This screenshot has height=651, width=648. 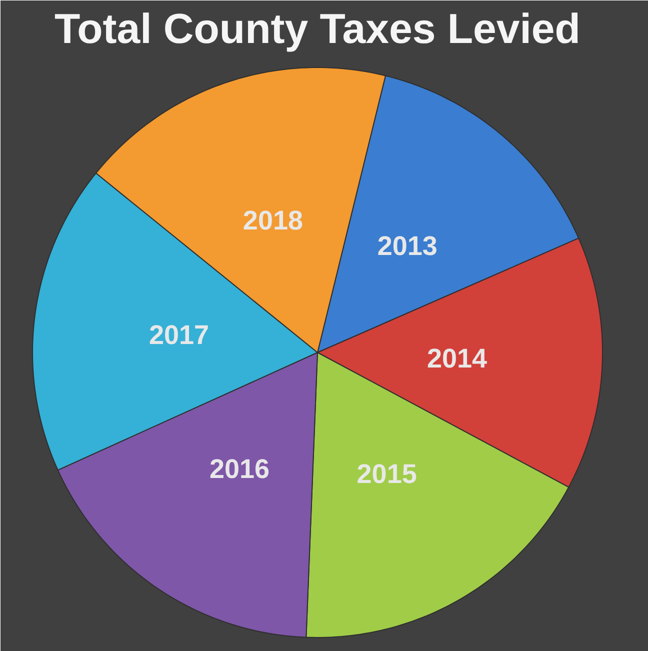 I want to click on slice-label: 2017, so click(x=179, y=335).